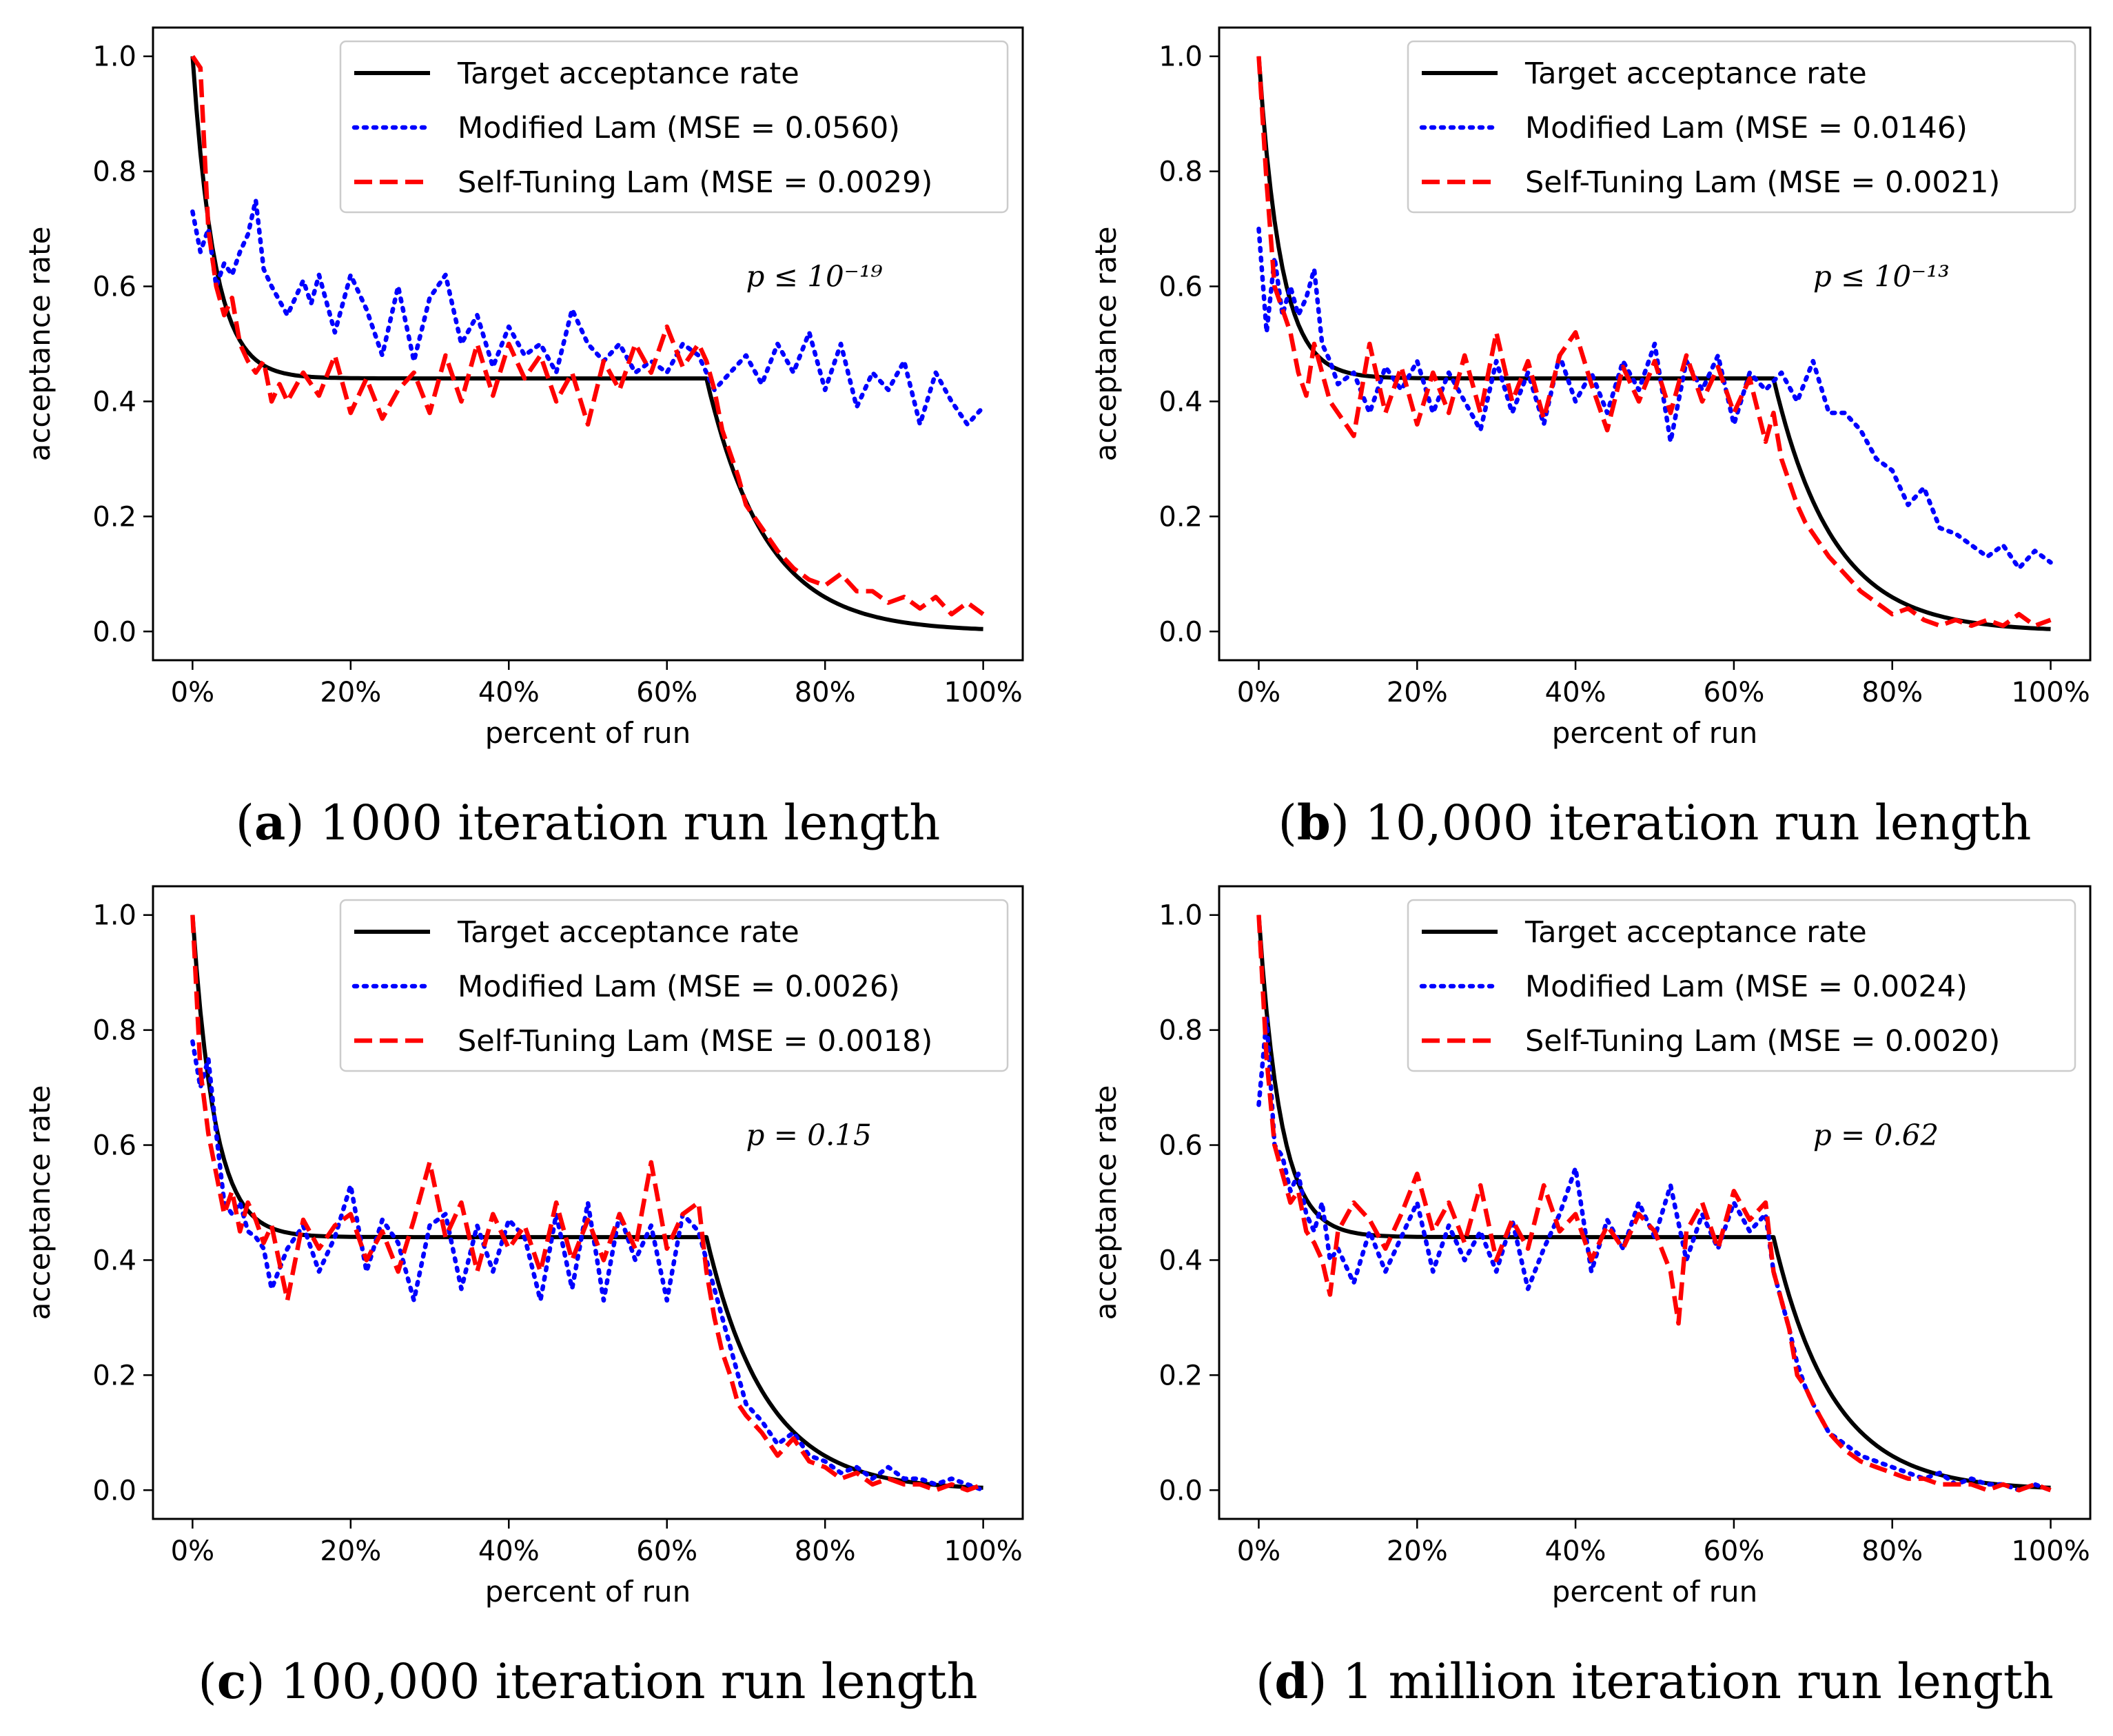  Describe the element at coordinates (1746, 987) in the screenshot. I see `legend-label: Modified Lam (MSE = 0.0024)` at that location.